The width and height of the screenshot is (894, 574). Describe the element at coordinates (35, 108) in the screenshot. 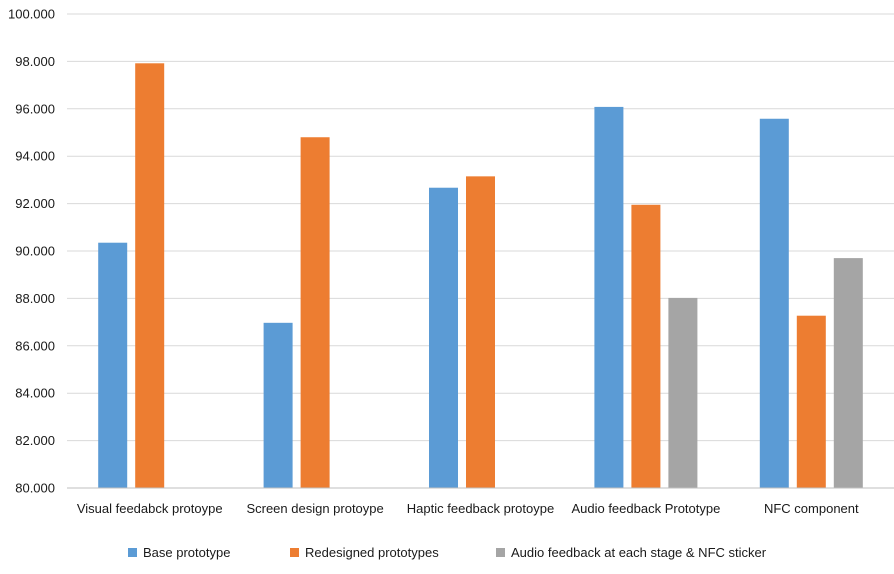

I see `y-tick-label: 96.000` at that location.